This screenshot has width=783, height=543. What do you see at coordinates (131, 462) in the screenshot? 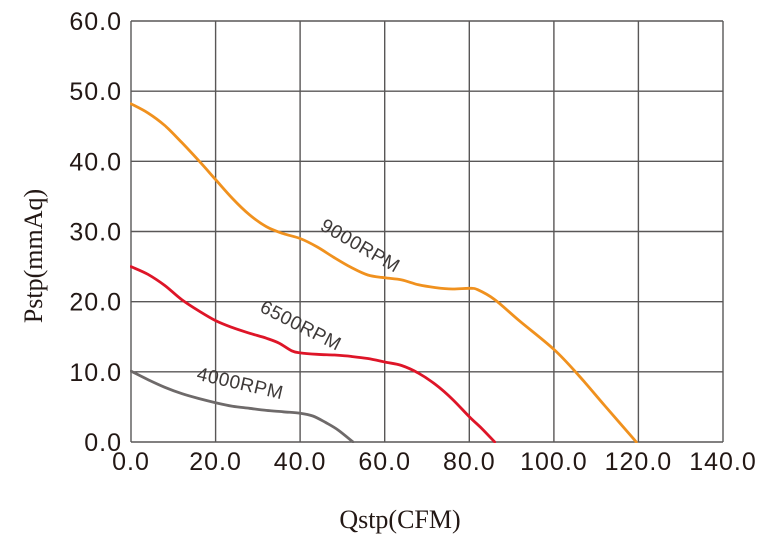
I see `x-tick-label-0.0: 0.0` at bounding box center [131, 462].